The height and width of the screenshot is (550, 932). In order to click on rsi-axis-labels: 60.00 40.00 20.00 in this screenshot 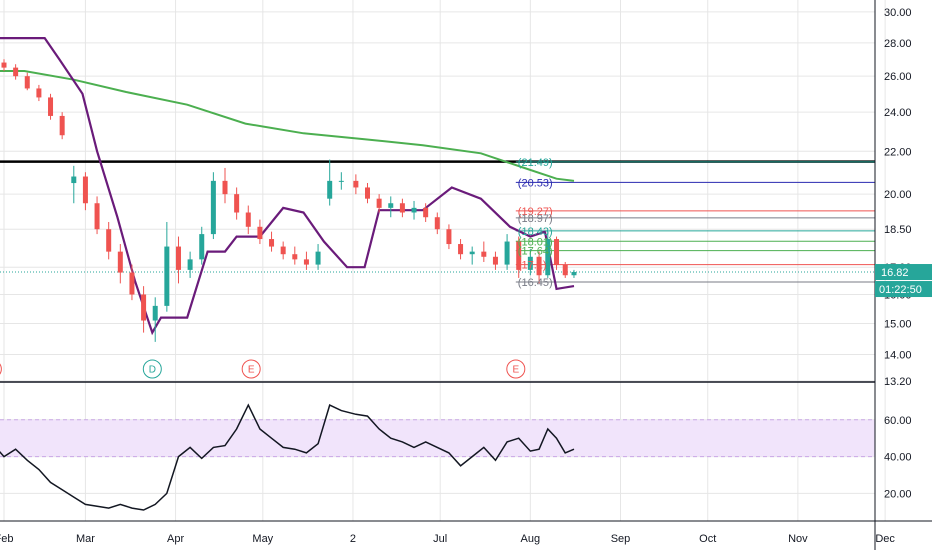, I will do `click(898, 458)`.